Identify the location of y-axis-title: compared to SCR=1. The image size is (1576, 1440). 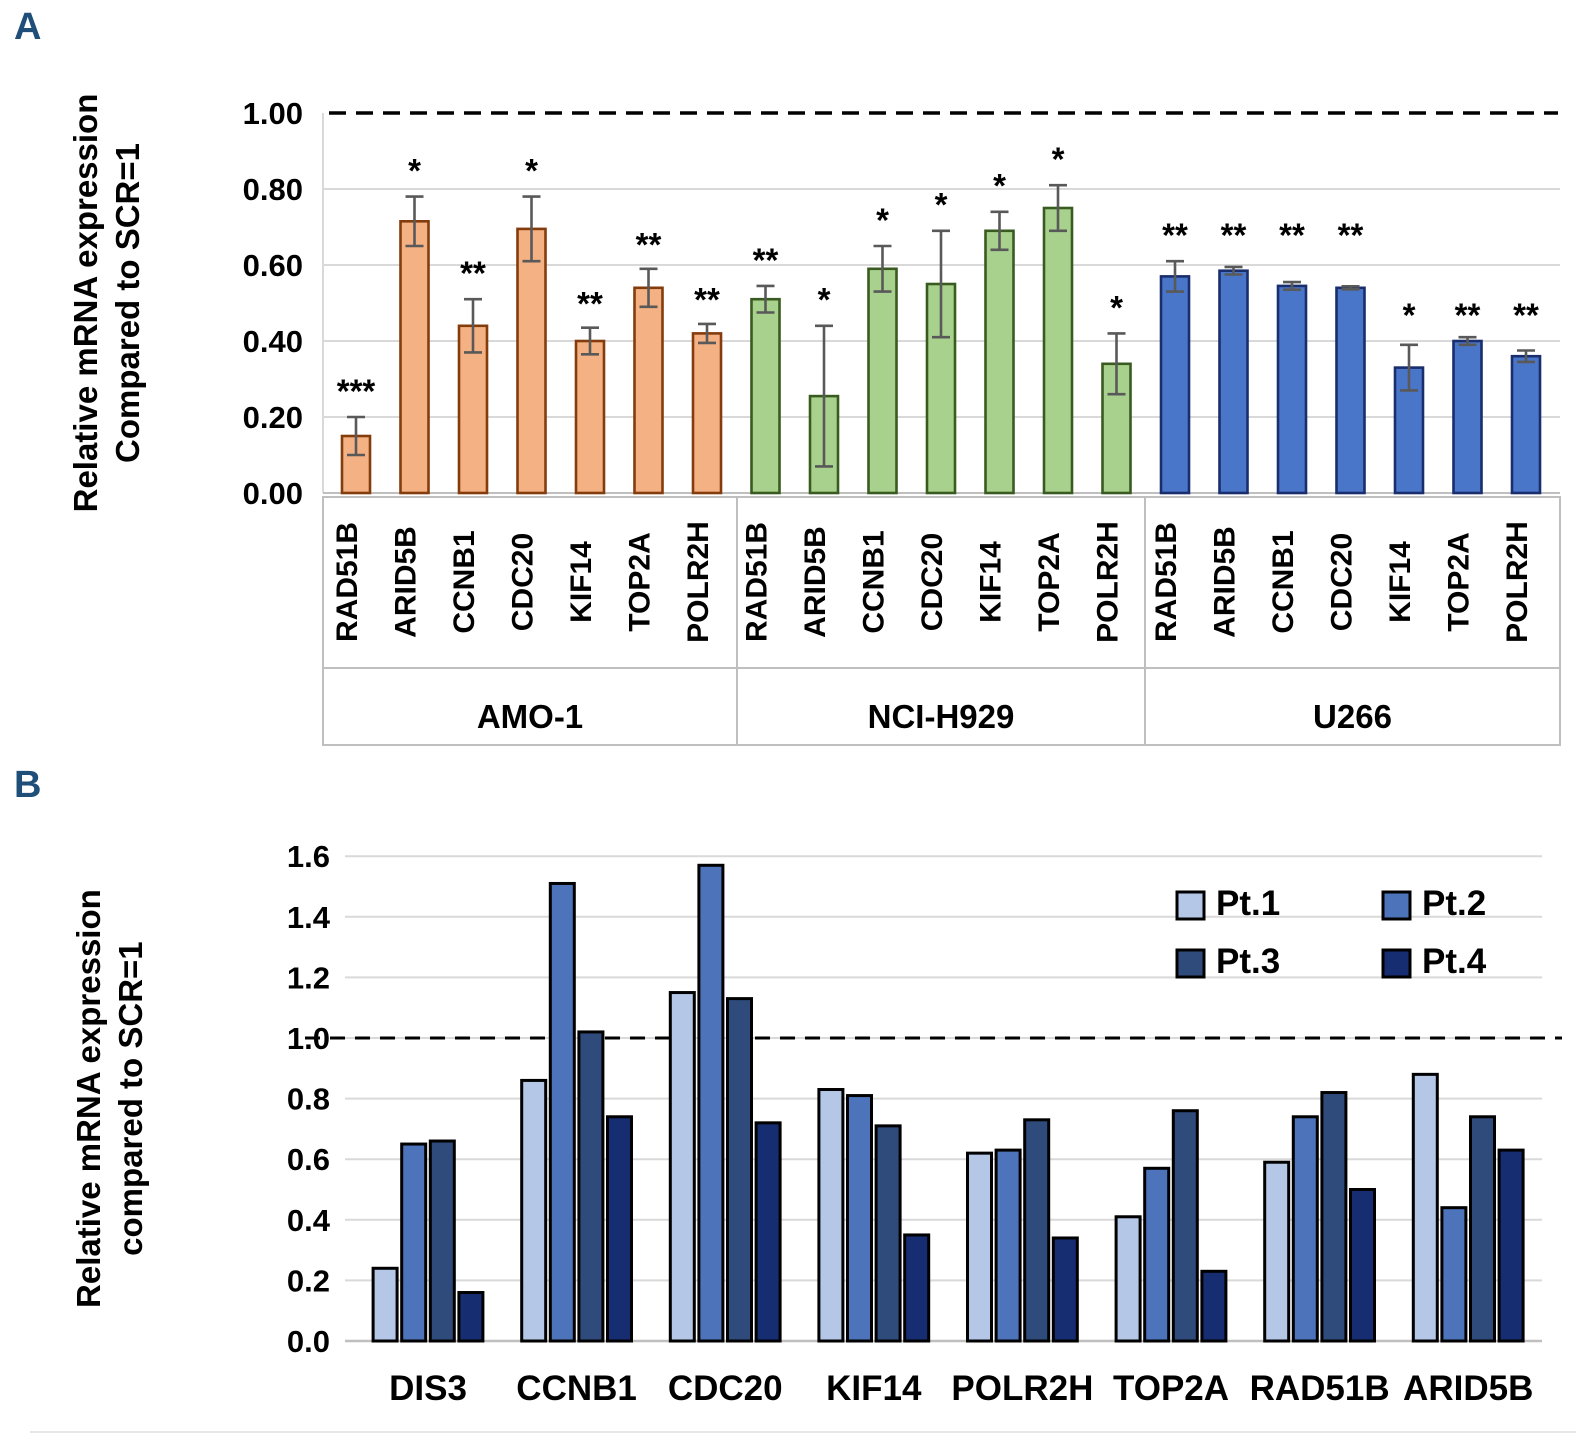
(130, 1098).